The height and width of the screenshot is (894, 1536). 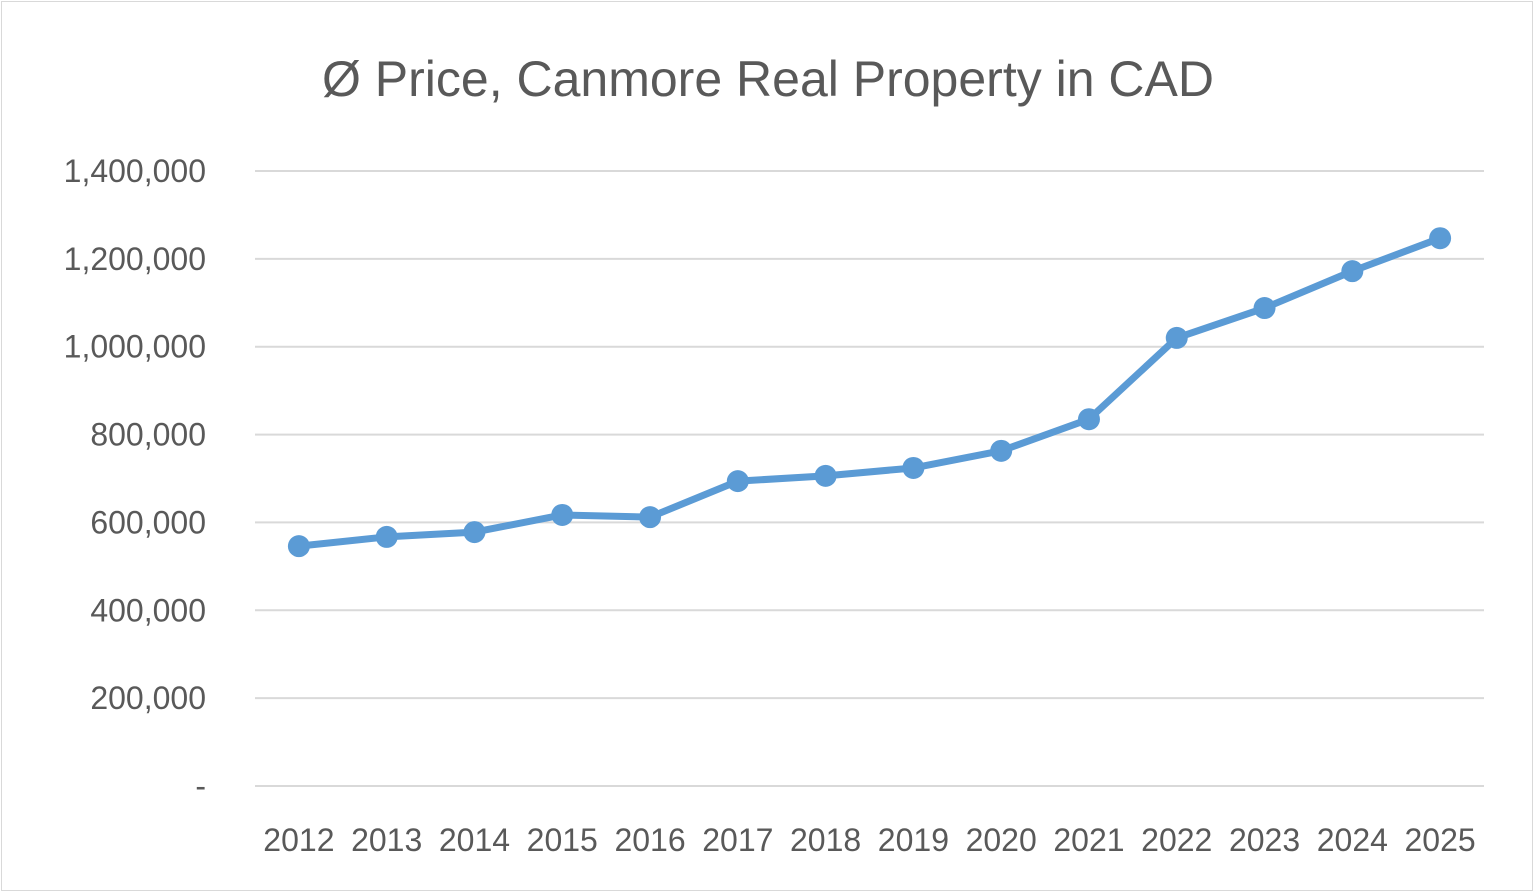 What do you see at coordinates (298, 546) in the screenshot?
I see `data-point-2012` at bounding box center [298, 546].